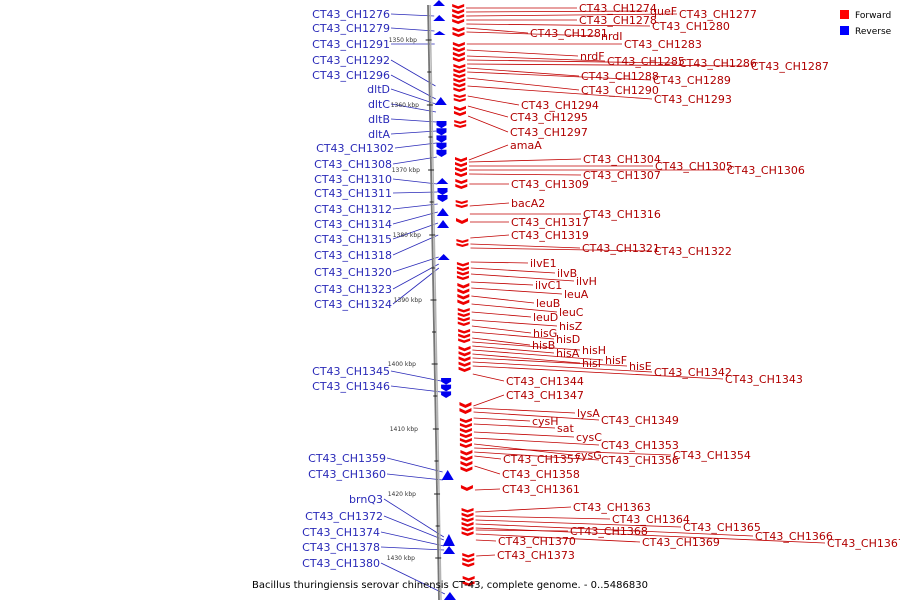  What do you see at coordinates (434, 302) in the screenshot?
I see `genome-backbone` at bounding box center [434, 302].